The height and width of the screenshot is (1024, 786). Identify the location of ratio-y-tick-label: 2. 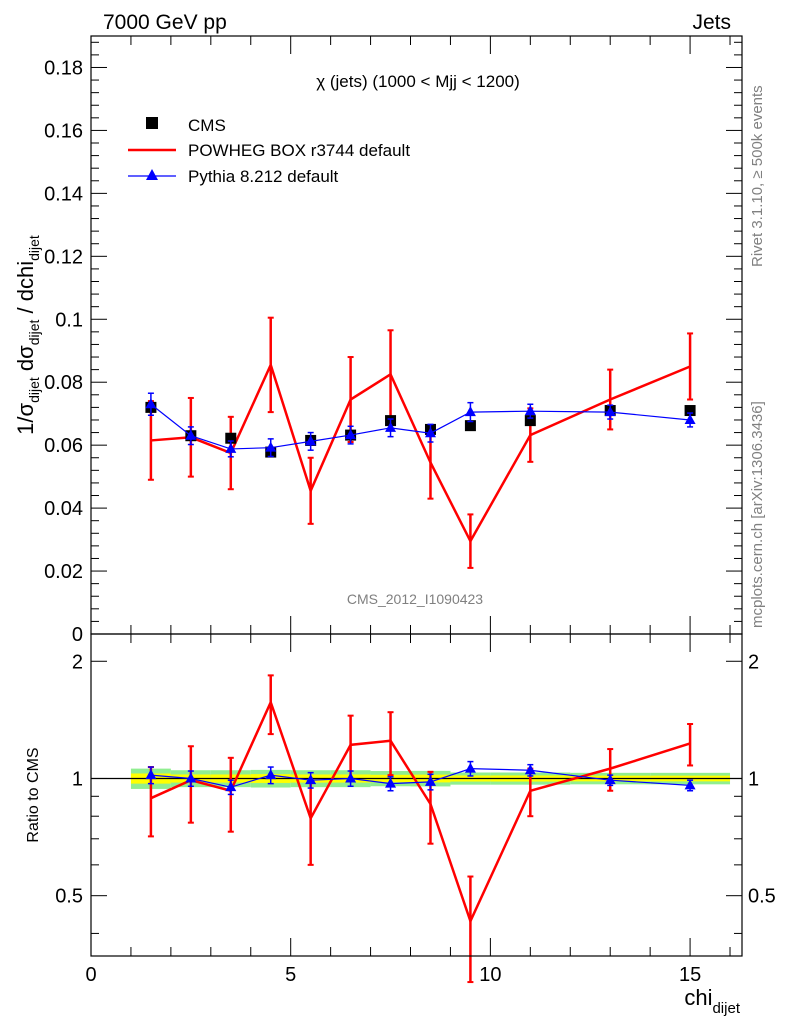
(77, 662).